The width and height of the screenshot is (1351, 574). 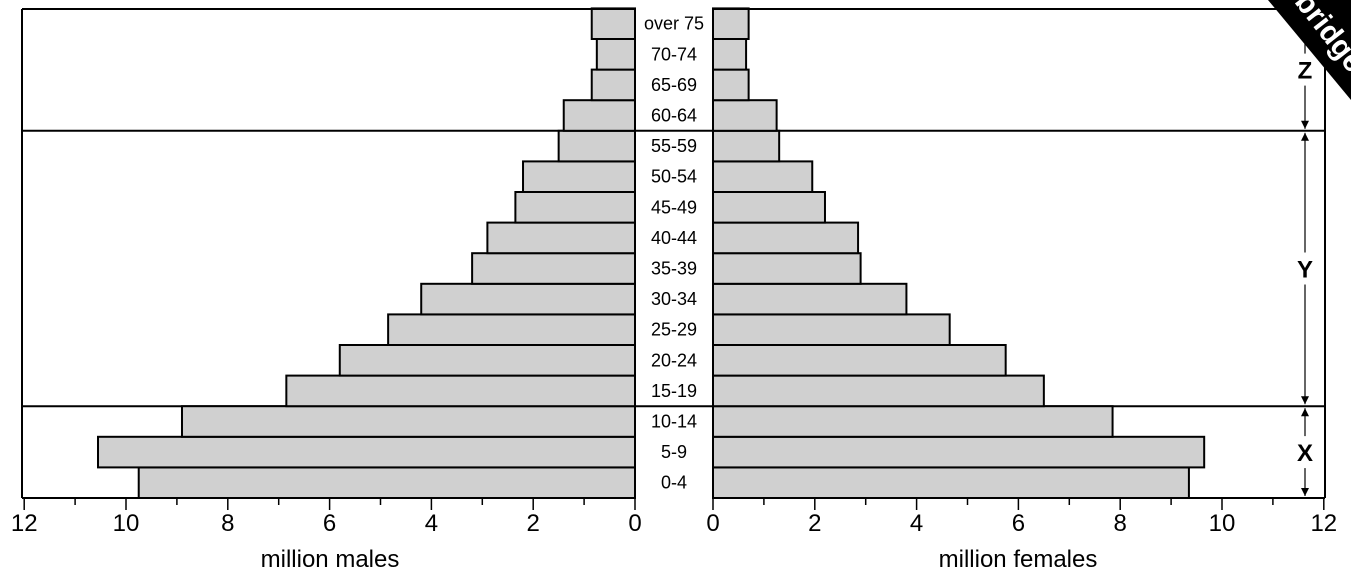 I want to click on age-label-25-29: 25-29, so click(x=674, y=330).